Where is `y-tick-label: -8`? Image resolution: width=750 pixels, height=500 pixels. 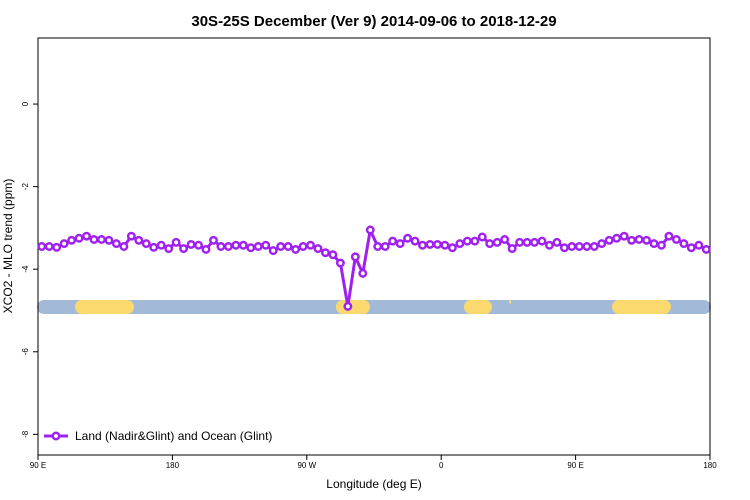 y-tick-label: -8 is located at coordinates (25, 434).